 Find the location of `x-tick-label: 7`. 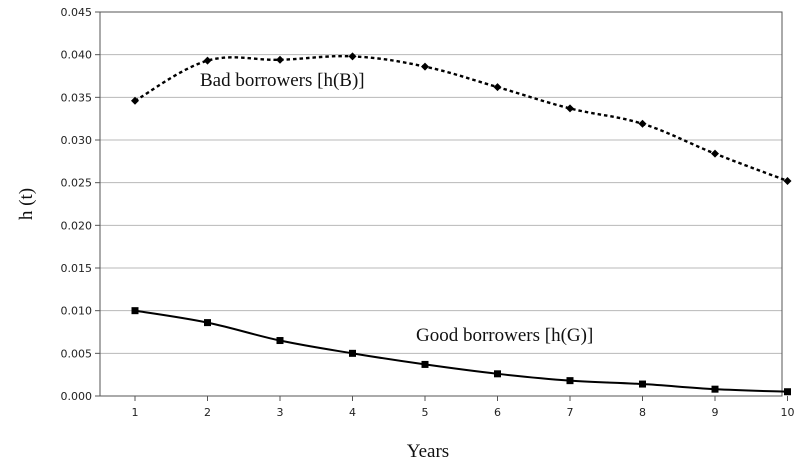

x-tick-label: 7 is located at coordinates (570, 412).